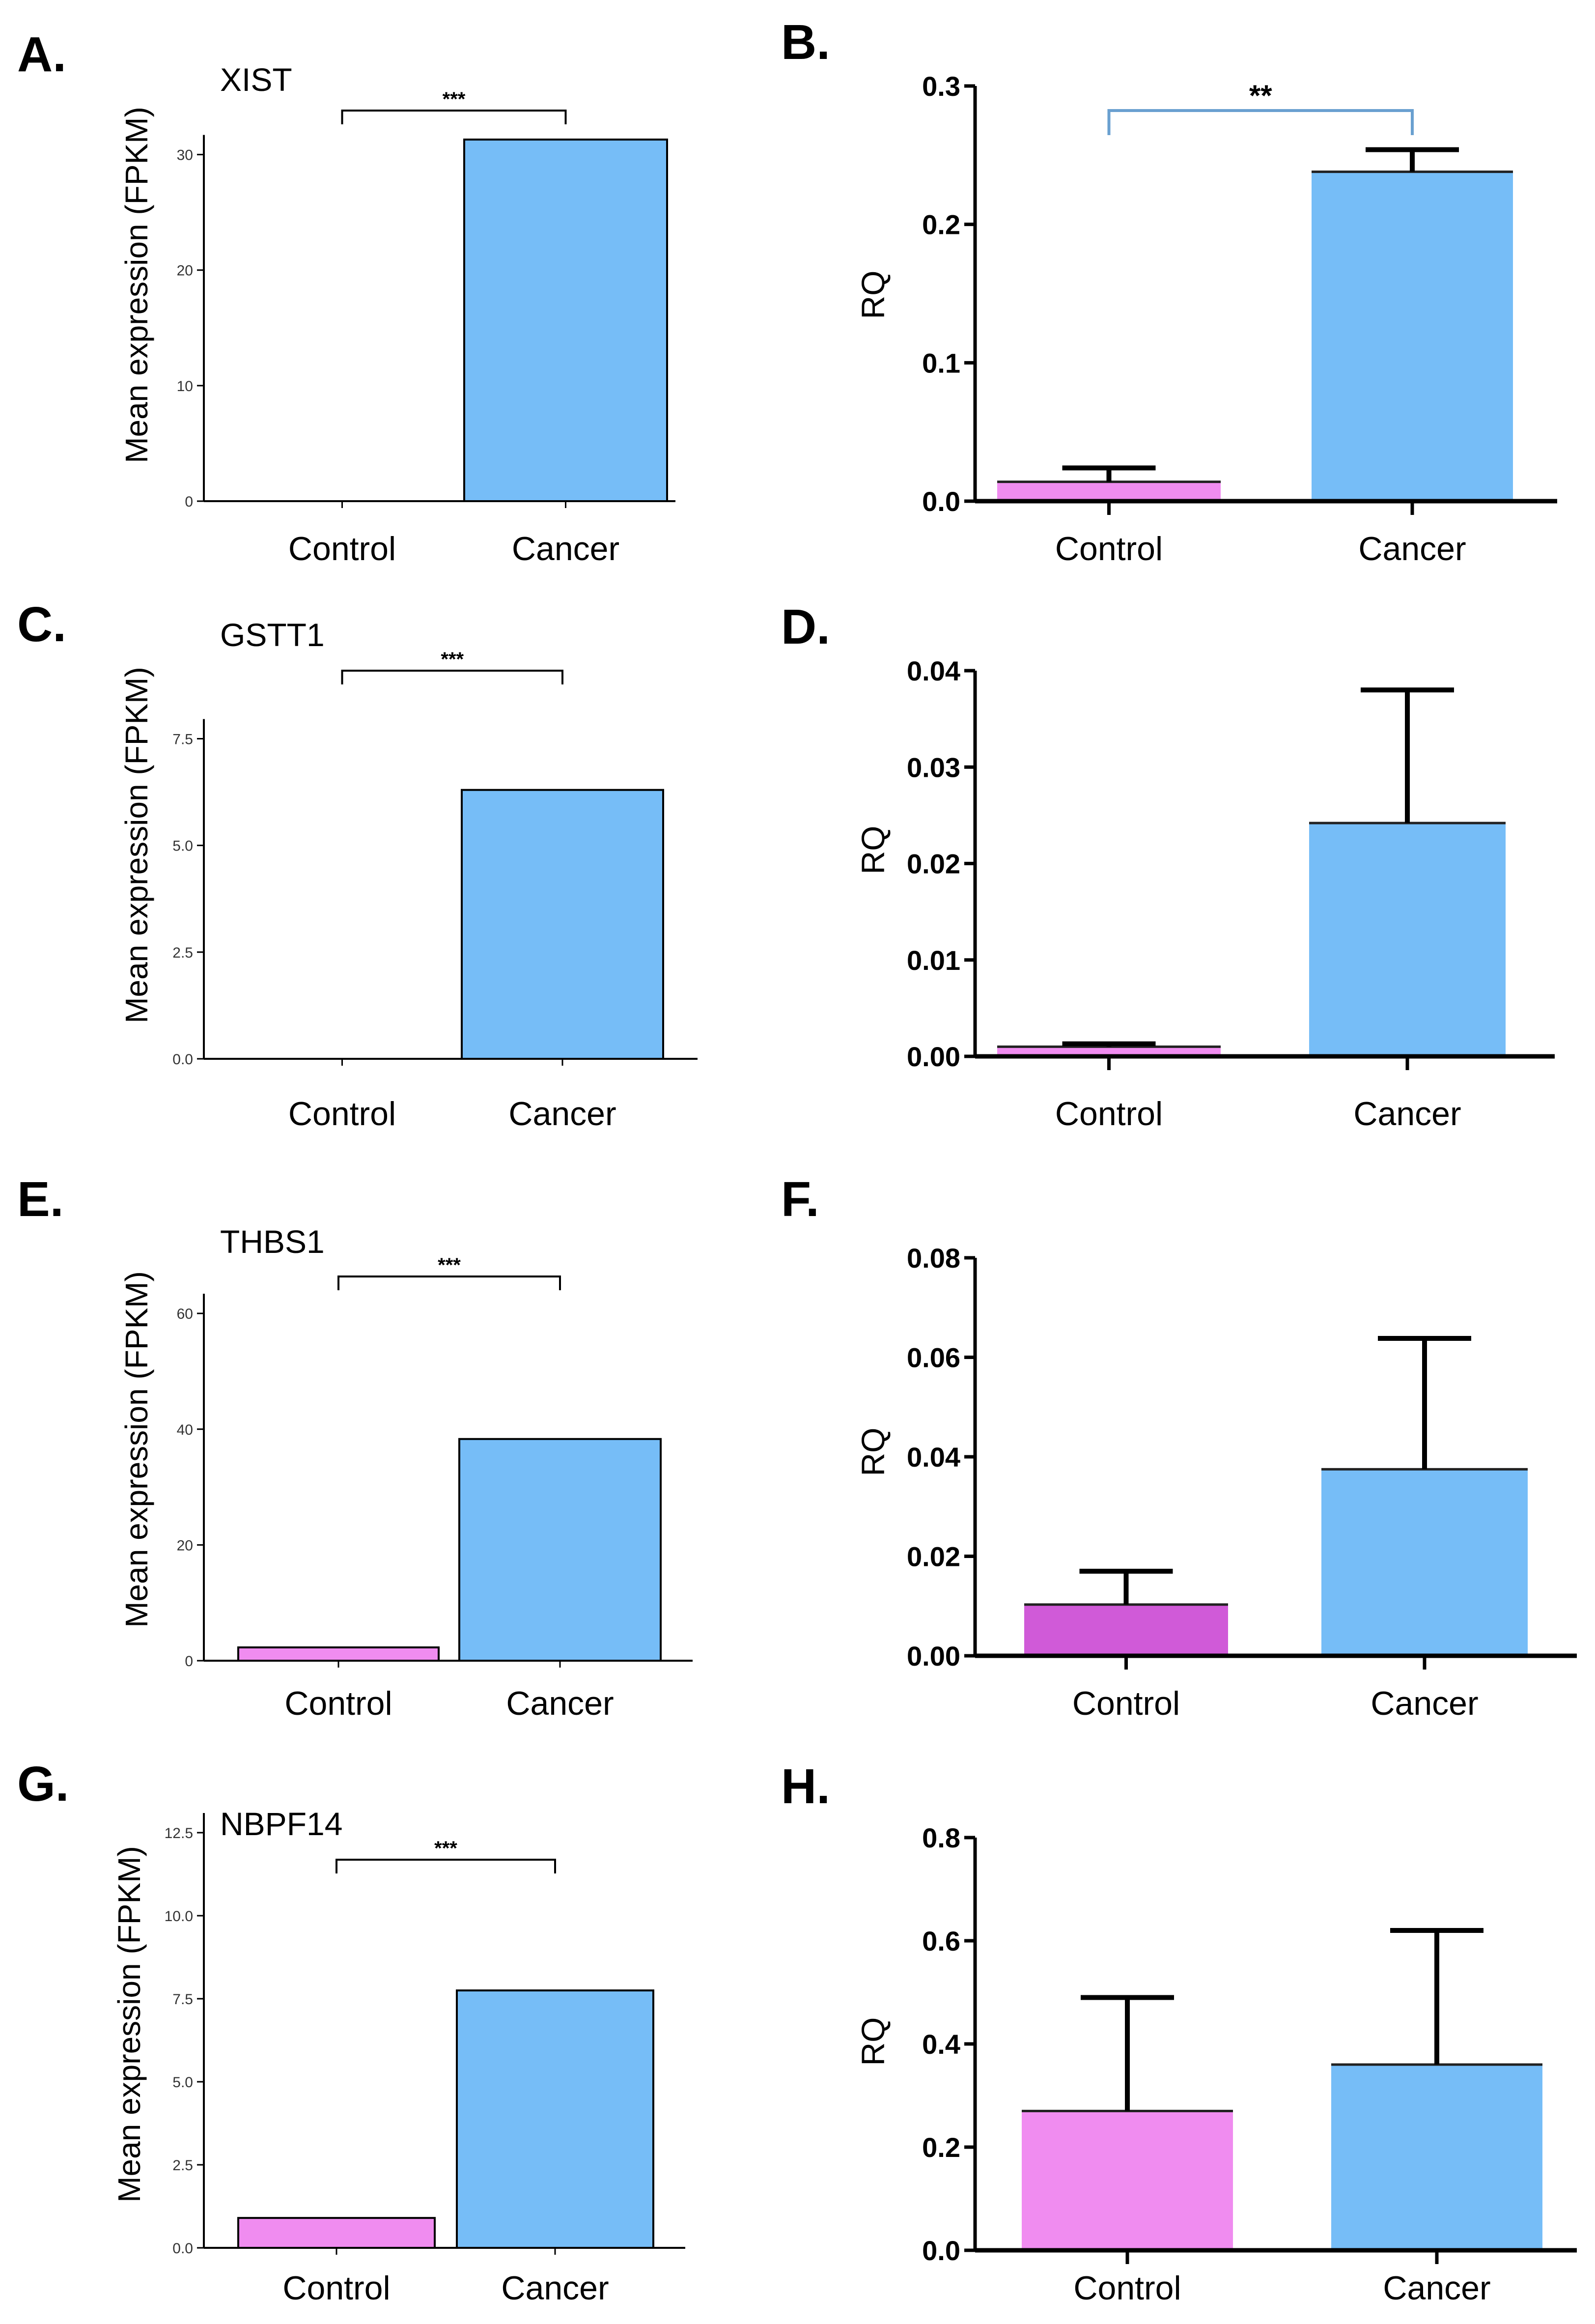  I want to click on y-tick-label: 0, so click(189, 1662).